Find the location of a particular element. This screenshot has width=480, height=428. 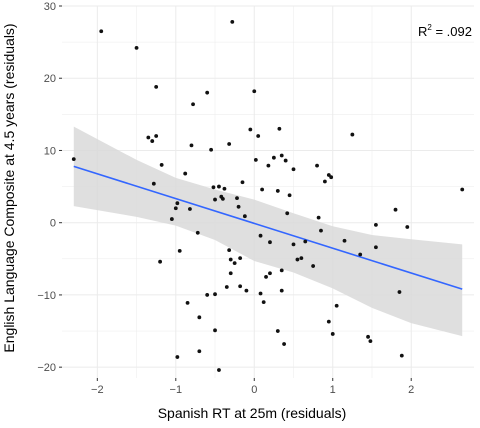

y-tick-label: 20 is located at coordinates (50, 79).